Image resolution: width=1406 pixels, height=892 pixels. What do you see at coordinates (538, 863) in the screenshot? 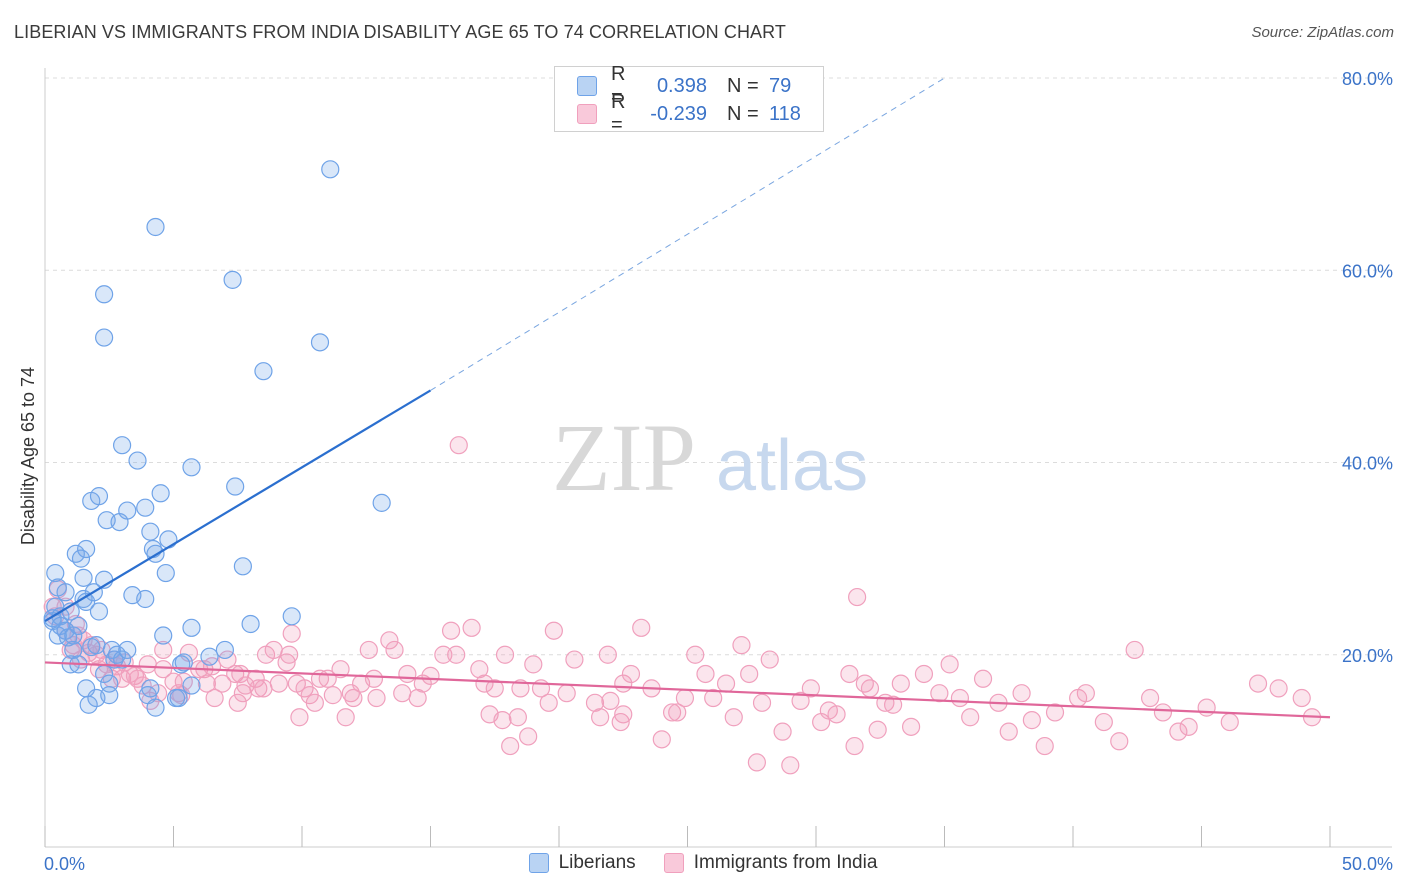
I see `liberians-legend-swatch` at bounding box center [538, 863].